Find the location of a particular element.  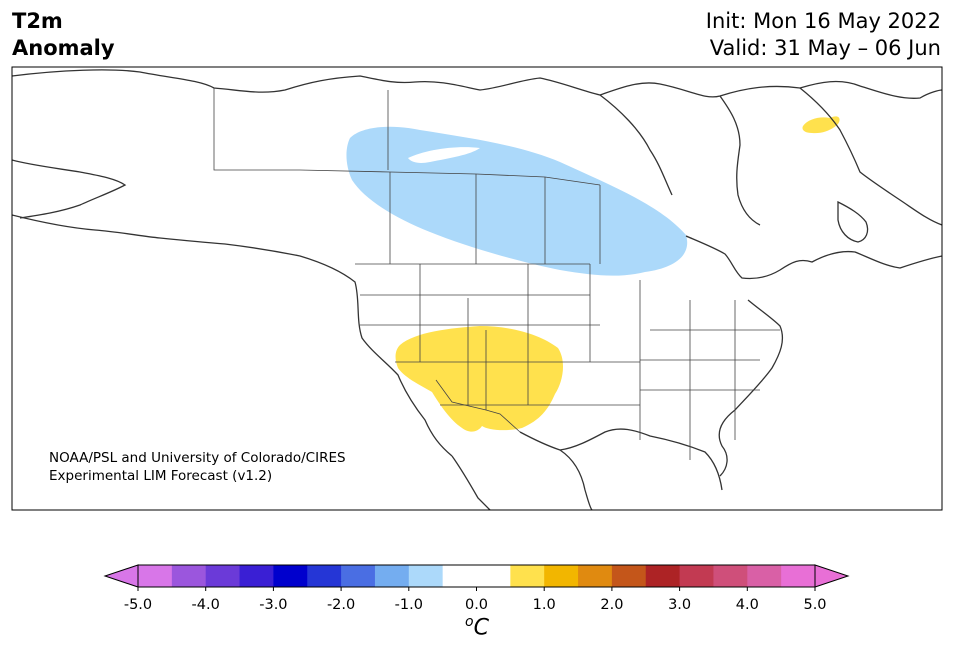

cool-anomaly-hole is located at coordinates (444, 155).